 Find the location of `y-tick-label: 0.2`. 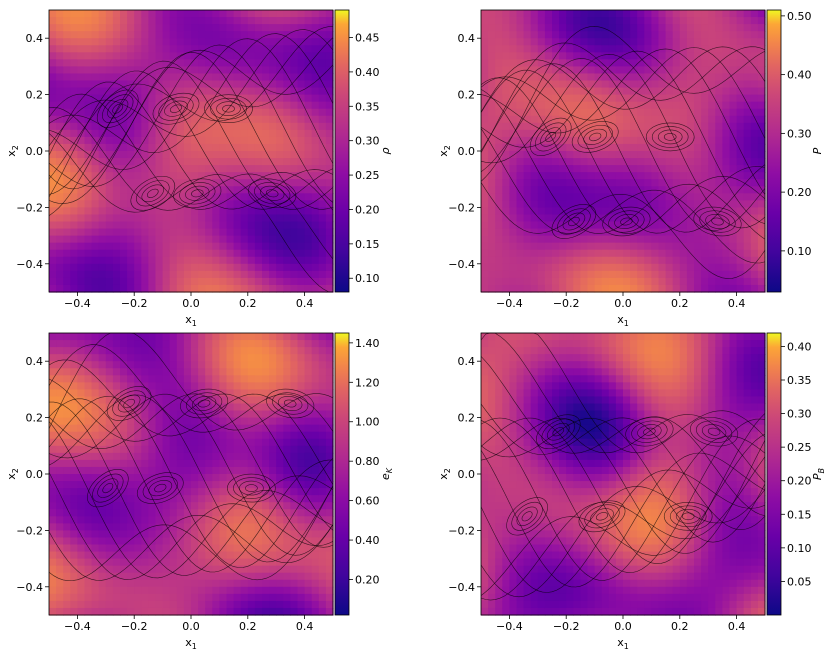

y-tick-label: 0.2 is located at coordinates (467, 95).